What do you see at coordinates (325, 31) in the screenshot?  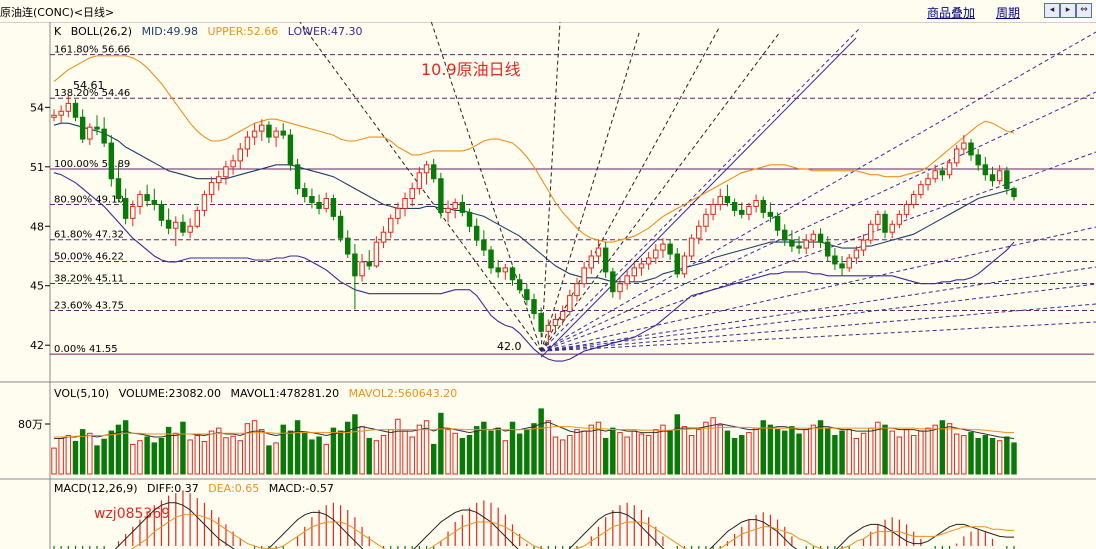 I see `boll-lower-label: LOWER:47.30` at bounding box center [325, 31].